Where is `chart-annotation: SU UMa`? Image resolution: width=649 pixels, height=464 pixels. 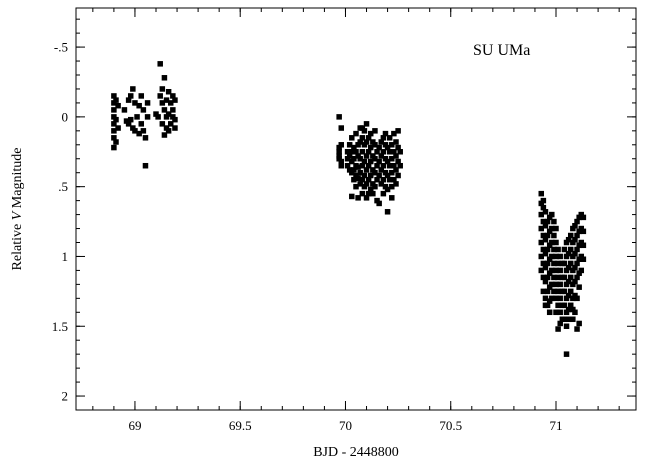
chart-annotation: SU UMa is located at coordinates (501, 50).